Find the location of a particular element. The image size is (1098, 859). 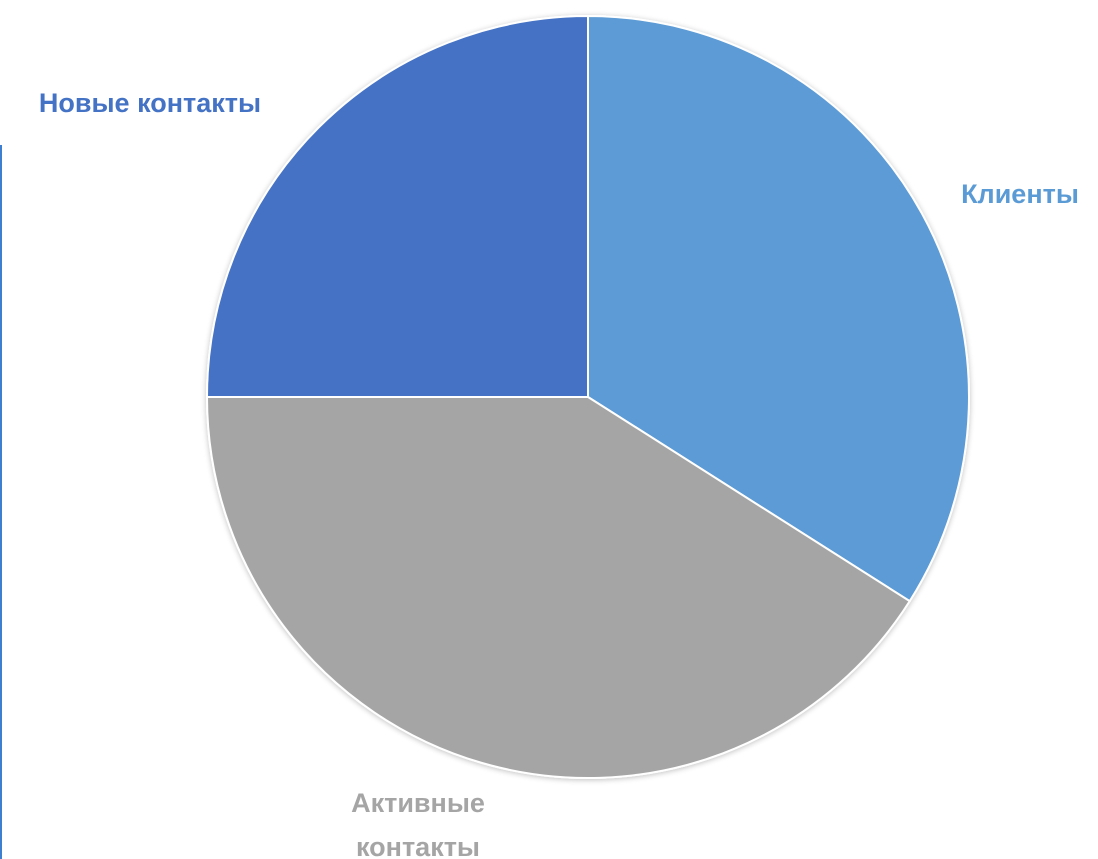

slice-label-1: Клиенты is located at coordinates (1020, 194).